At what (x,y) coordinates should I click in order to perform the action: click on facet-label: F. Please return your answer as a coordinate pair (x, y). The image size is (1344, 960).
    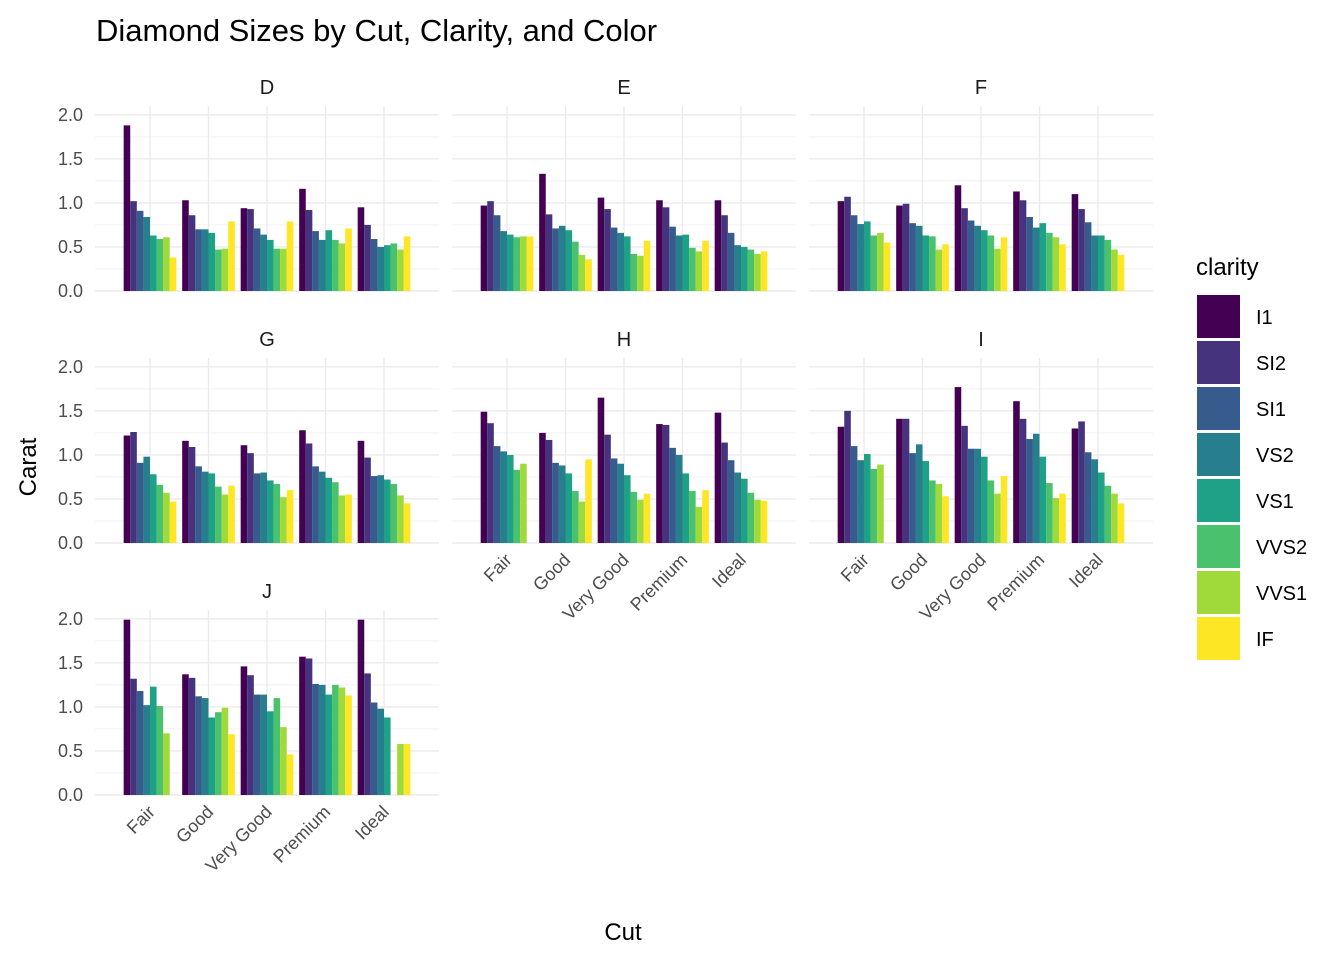
    Looking at the image, I should click on (981, 88).